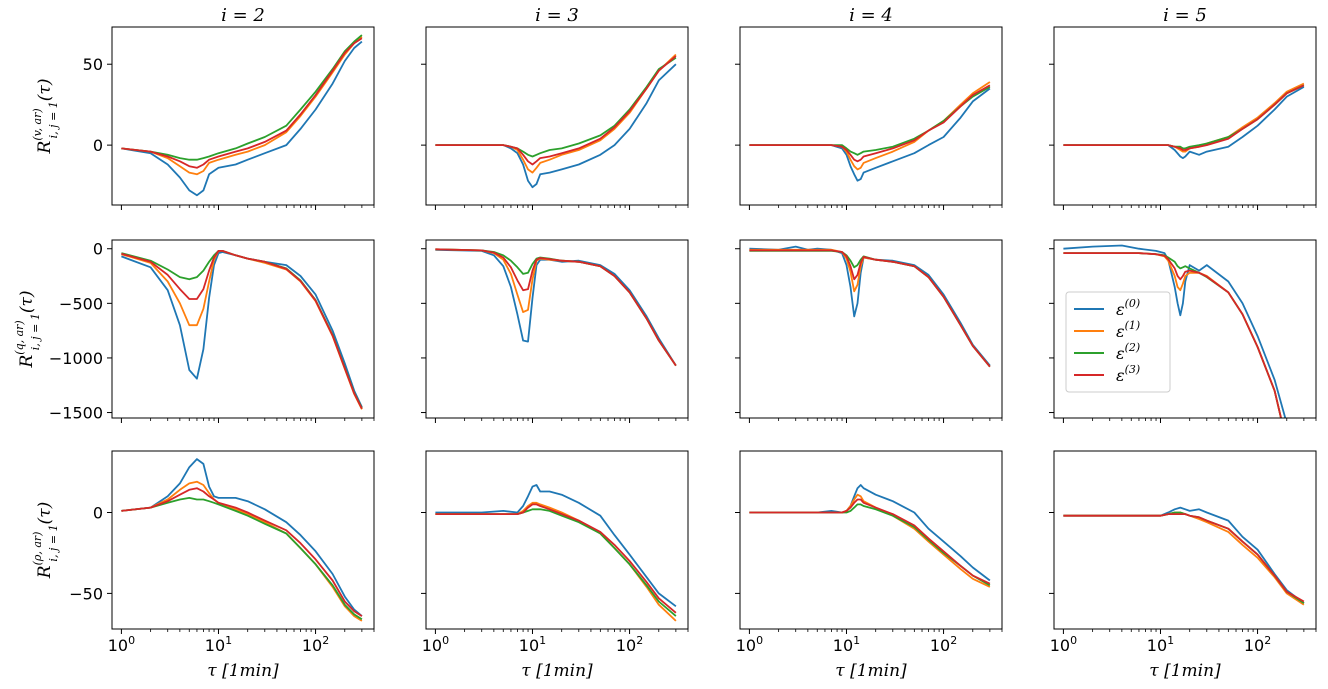 Image resolution: width=1328 pixels, height=689 pixels. I want to click on panel-r3-c2: 10⁰ 10¹ 10² τ [1min], so click(555, 565).